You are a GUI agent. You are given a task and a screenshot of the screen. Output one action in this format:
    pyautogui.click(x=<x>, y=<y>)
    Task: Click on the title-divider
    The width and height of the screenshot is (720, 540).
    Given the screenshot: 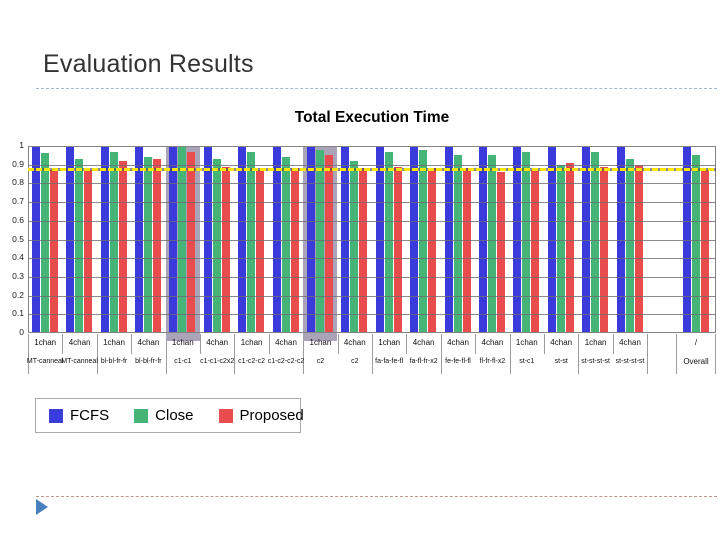 What is the action you would take?
    pyautogui.click(x=376, y=88)
    